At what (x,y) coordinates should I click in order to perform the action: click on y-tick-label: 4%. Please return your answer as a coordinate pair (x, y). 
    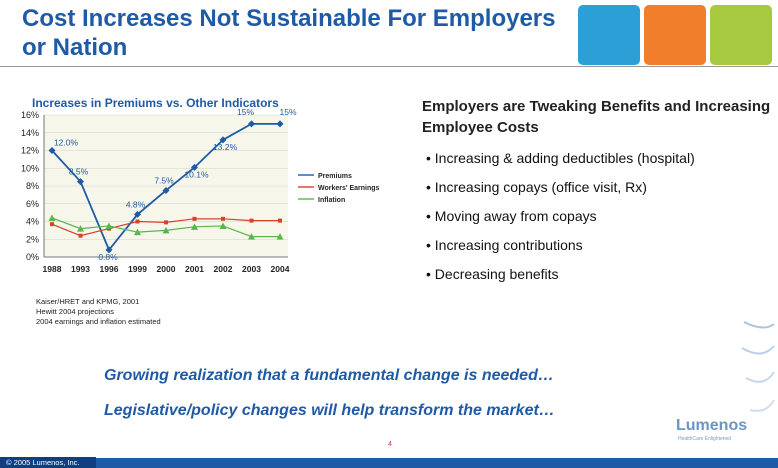
    Looking at the image, I should click on (32, 222).